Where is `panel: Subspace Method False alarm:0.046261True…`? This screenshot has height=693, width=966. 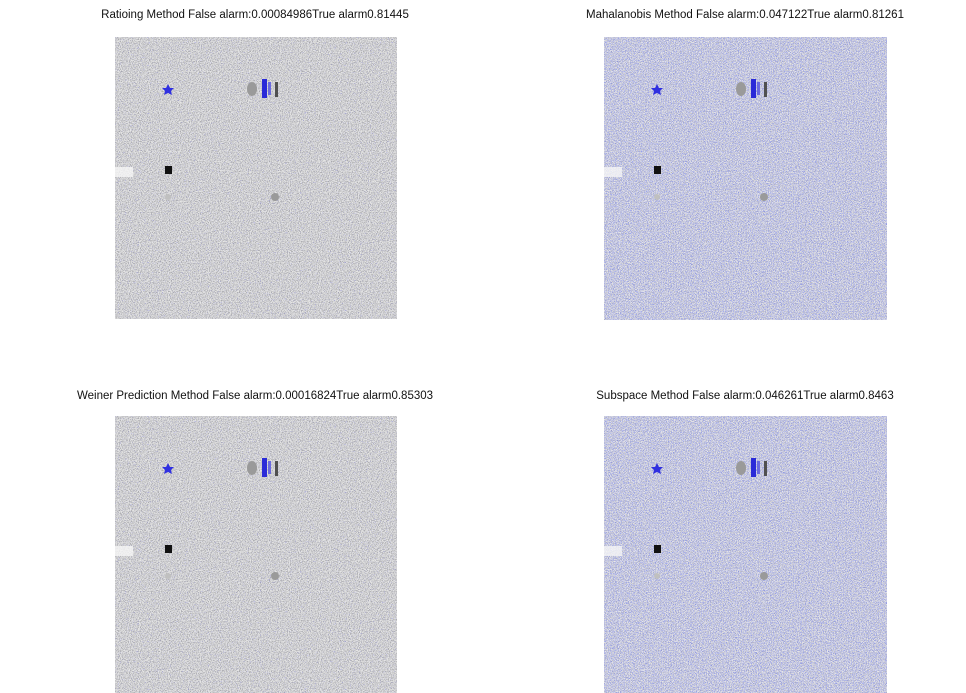 panel: Subspace Method False alarm:0.046261True… is located at coordinates (745, 541).